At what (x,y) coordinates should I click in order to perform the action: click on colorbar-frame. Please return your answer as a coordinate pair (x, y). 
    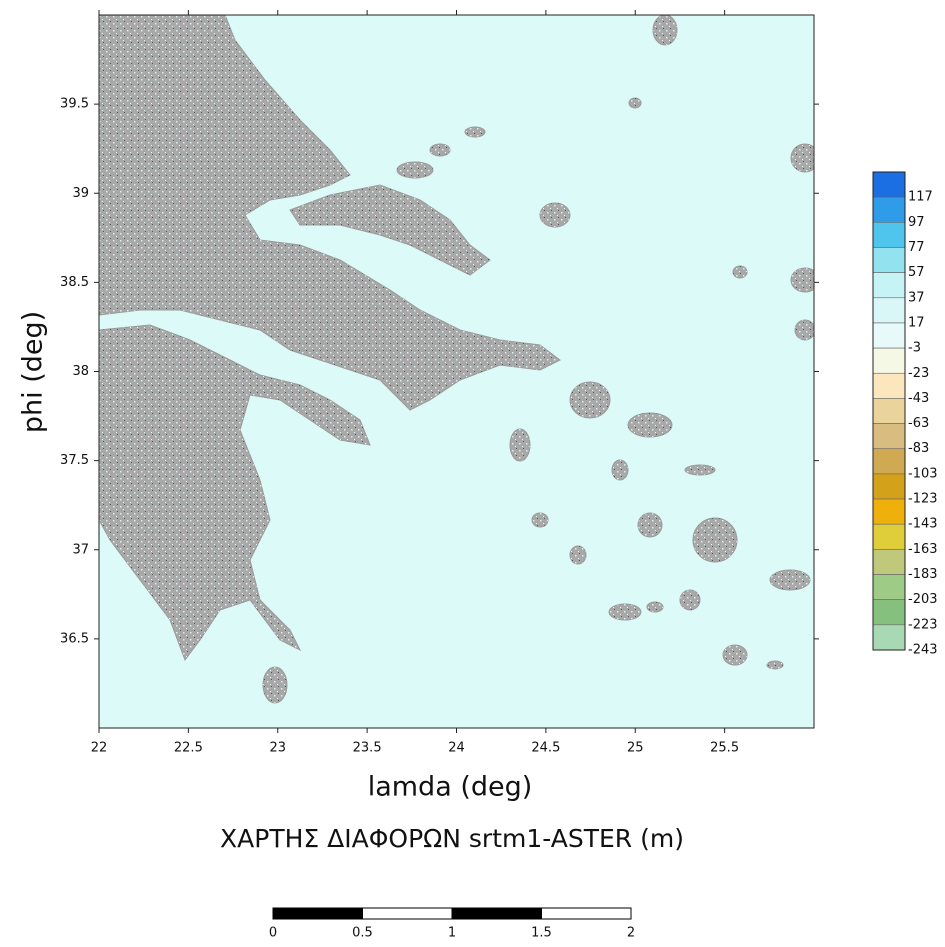
    Looking at the image, I should click on (889, 411).